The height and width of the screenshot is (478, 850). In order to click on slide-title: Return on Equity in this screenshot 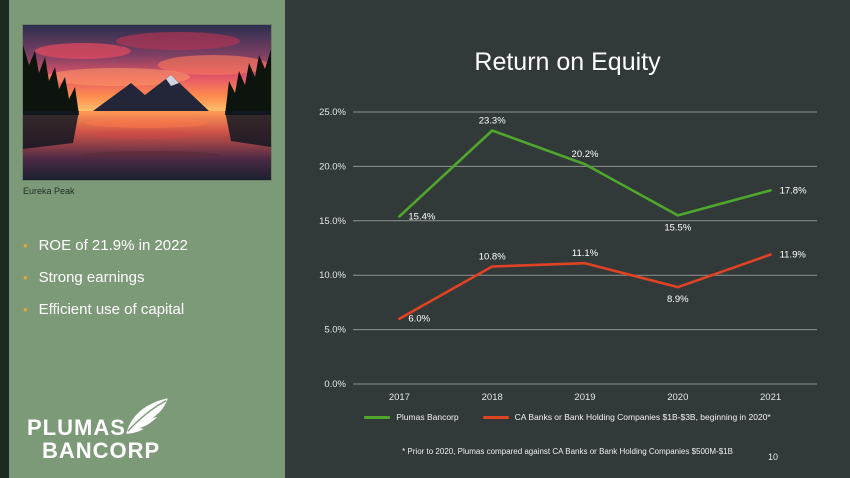, I will do `click(567, 62)`.